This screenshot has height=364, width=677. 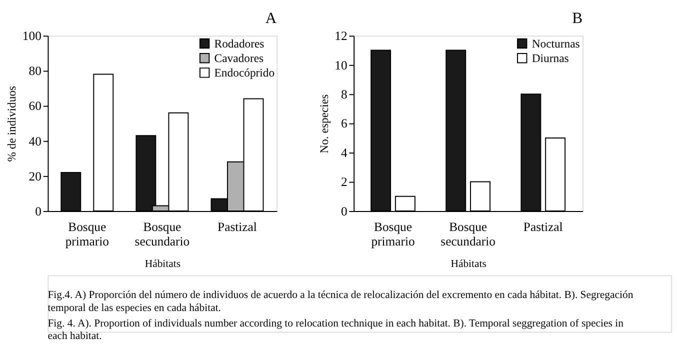 I want to click on y-tick-label: 60, so click(x=35, y=106).